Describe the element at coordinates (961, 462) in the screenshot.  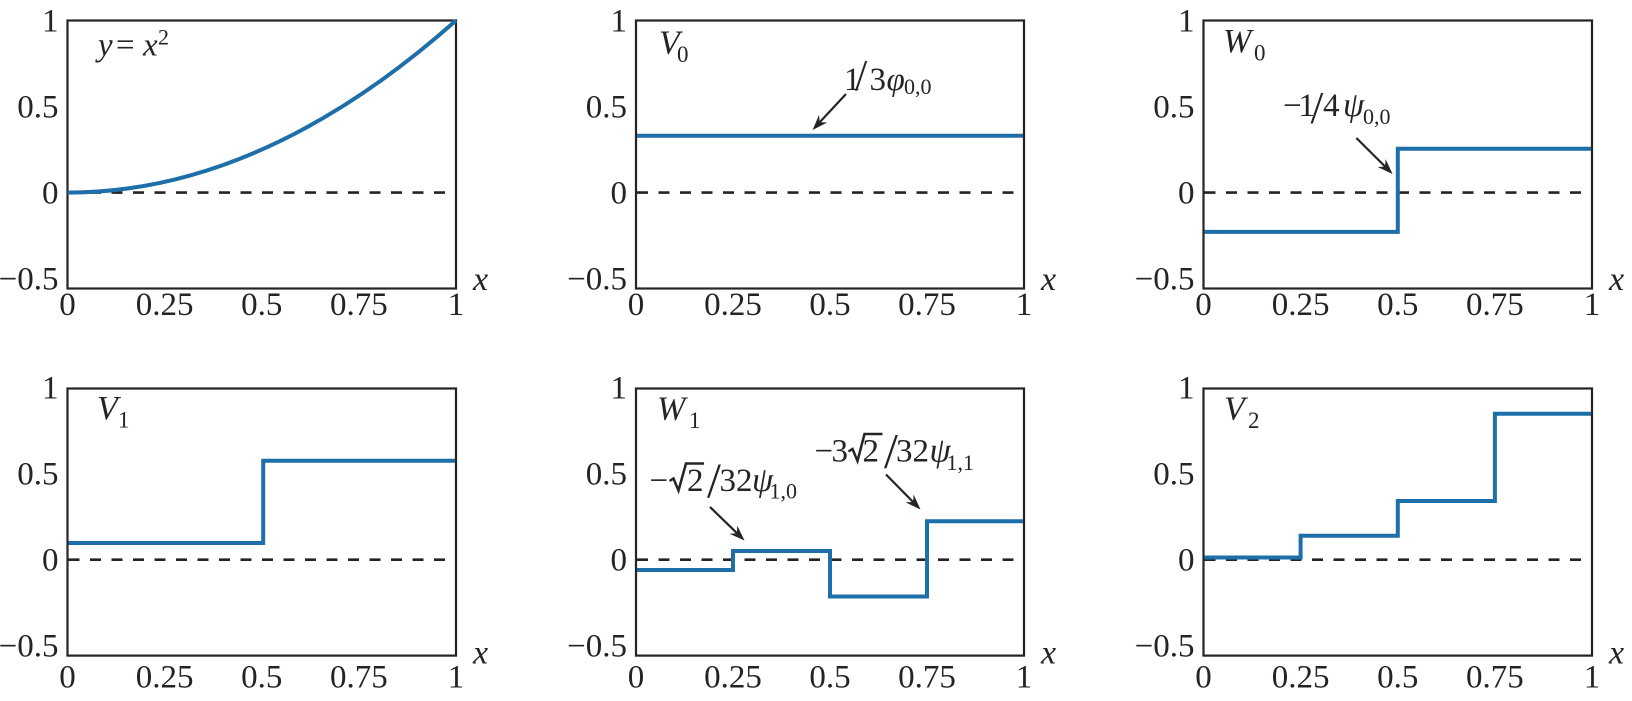
I see `svg-text: 1,1` at that location.